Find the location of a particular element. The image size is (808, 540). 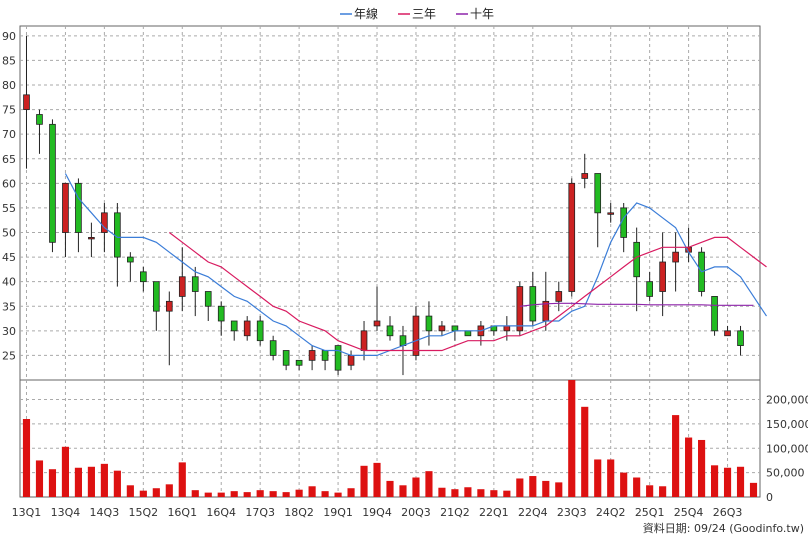

volume-tick-label: 0 is located at coordinates (769, 497).